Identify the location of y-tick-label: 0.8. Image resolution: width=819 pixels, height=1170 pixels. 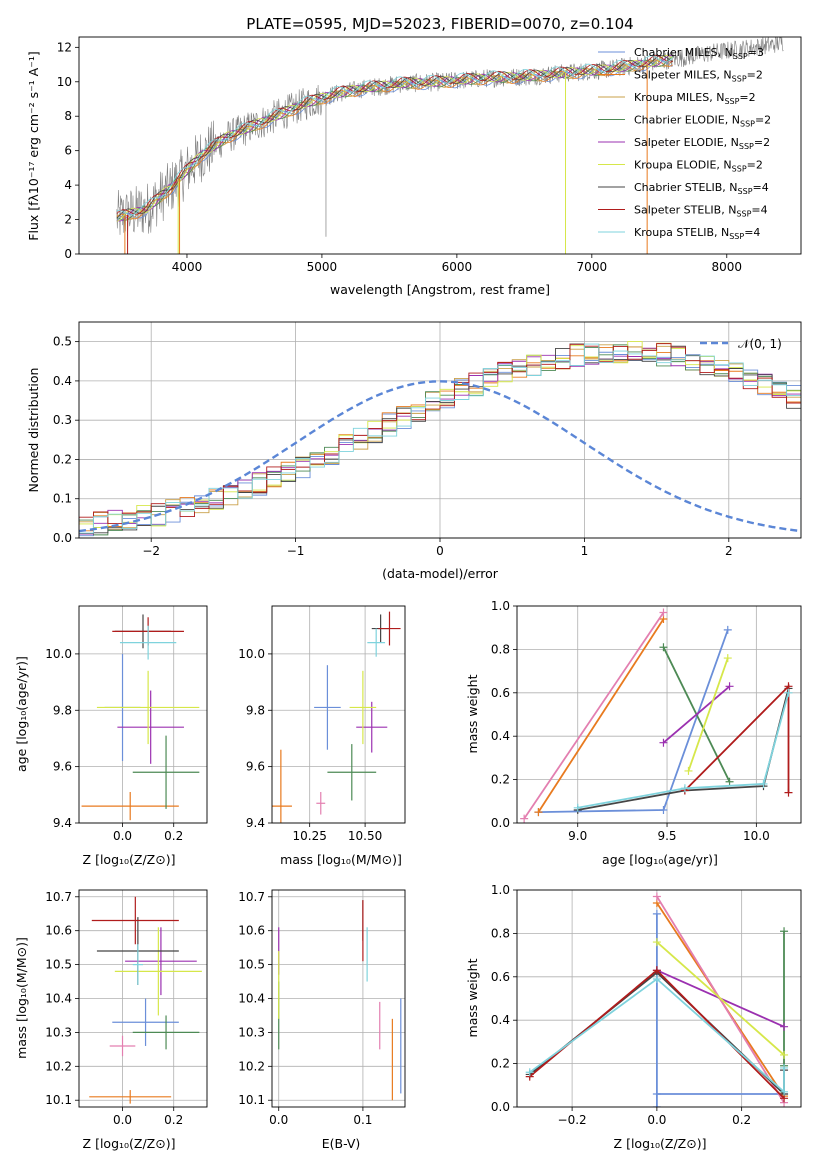
(500, 649).